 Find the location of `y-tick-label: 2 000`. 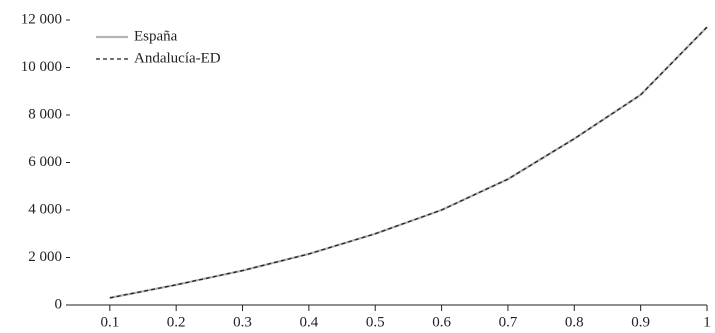

y-tick-label: 2 000 is located at coordinates (45, 257).